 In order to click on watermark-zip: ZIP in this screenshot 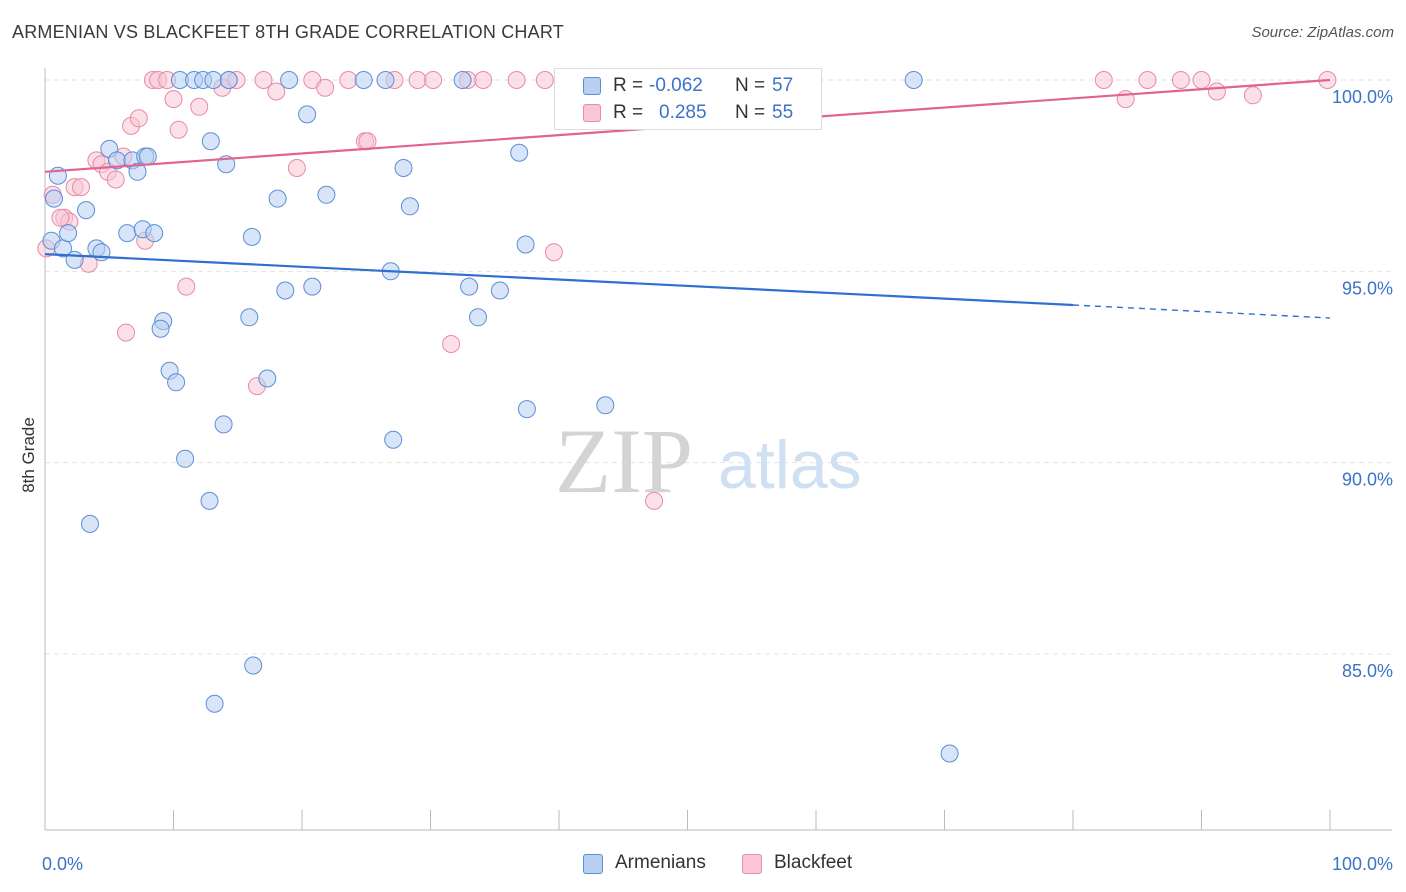, I will do `click(624, 461)`.